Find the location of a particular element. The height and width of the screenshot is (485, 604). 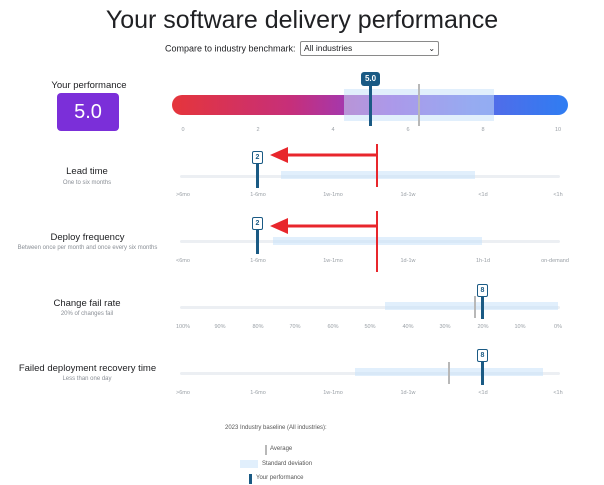

lead-time-average-line is located at coordinates (377, 165).